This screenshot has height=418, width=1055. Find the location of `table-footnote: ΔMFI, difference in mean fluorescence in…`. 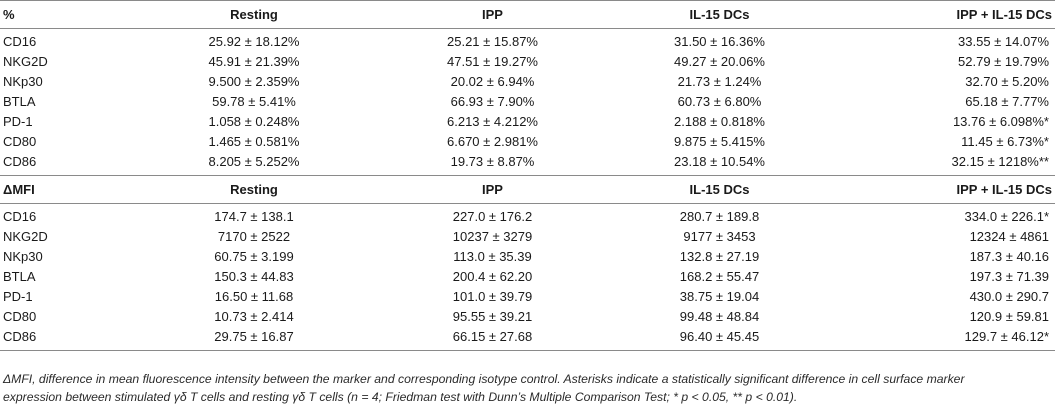

table-footnote: ΔMFI, difference in mean fluorescence in… is located at coordinates (527, 388).